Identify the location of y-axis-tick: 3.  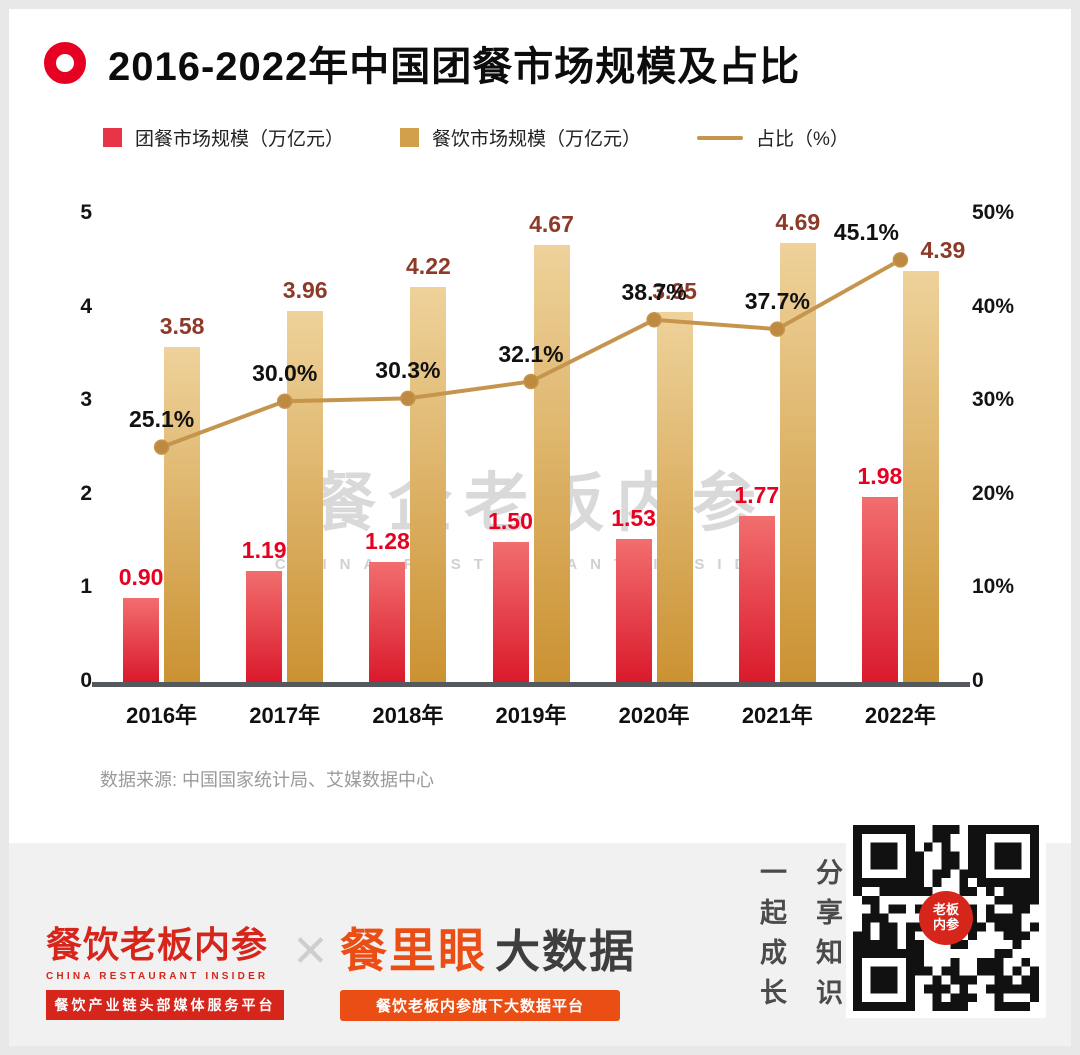
(86, 400).